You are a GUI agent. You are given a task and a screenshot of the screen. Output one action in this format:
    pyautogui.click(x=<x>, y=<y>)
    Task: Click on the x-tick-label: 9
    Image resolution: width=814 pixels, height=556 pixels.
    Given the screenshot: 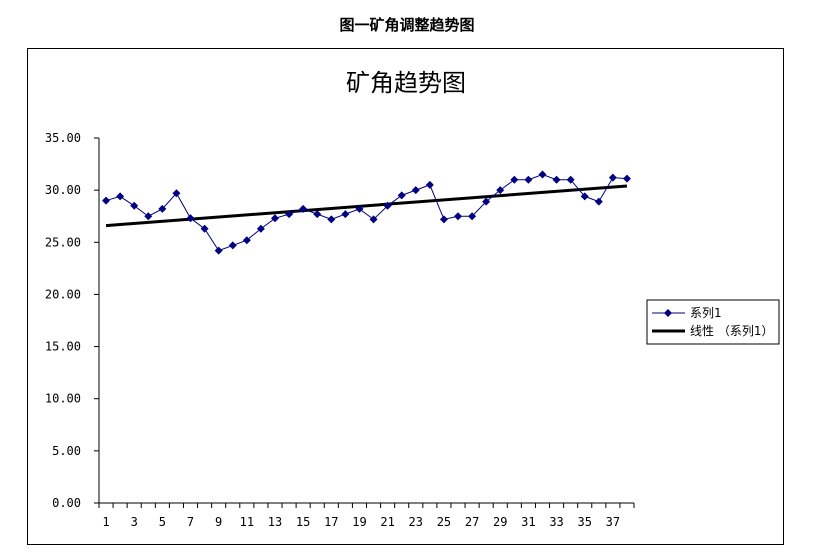 What is the action you would take?
    pyautogui.click(x=218, y=522)
    